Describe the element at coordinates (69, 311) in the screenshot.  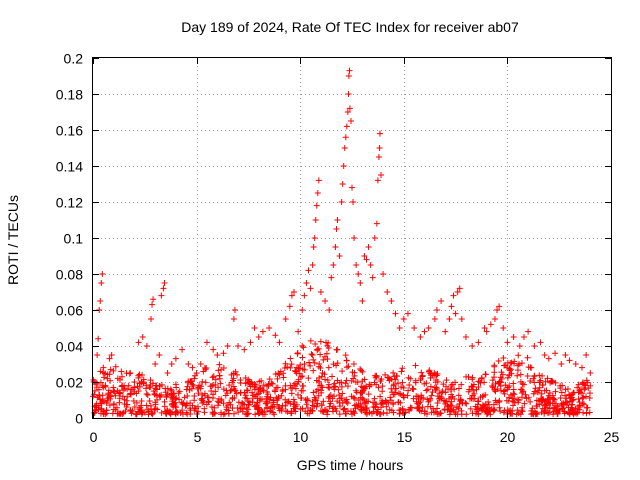
I see `y-tick-label: 0.06` at that location.